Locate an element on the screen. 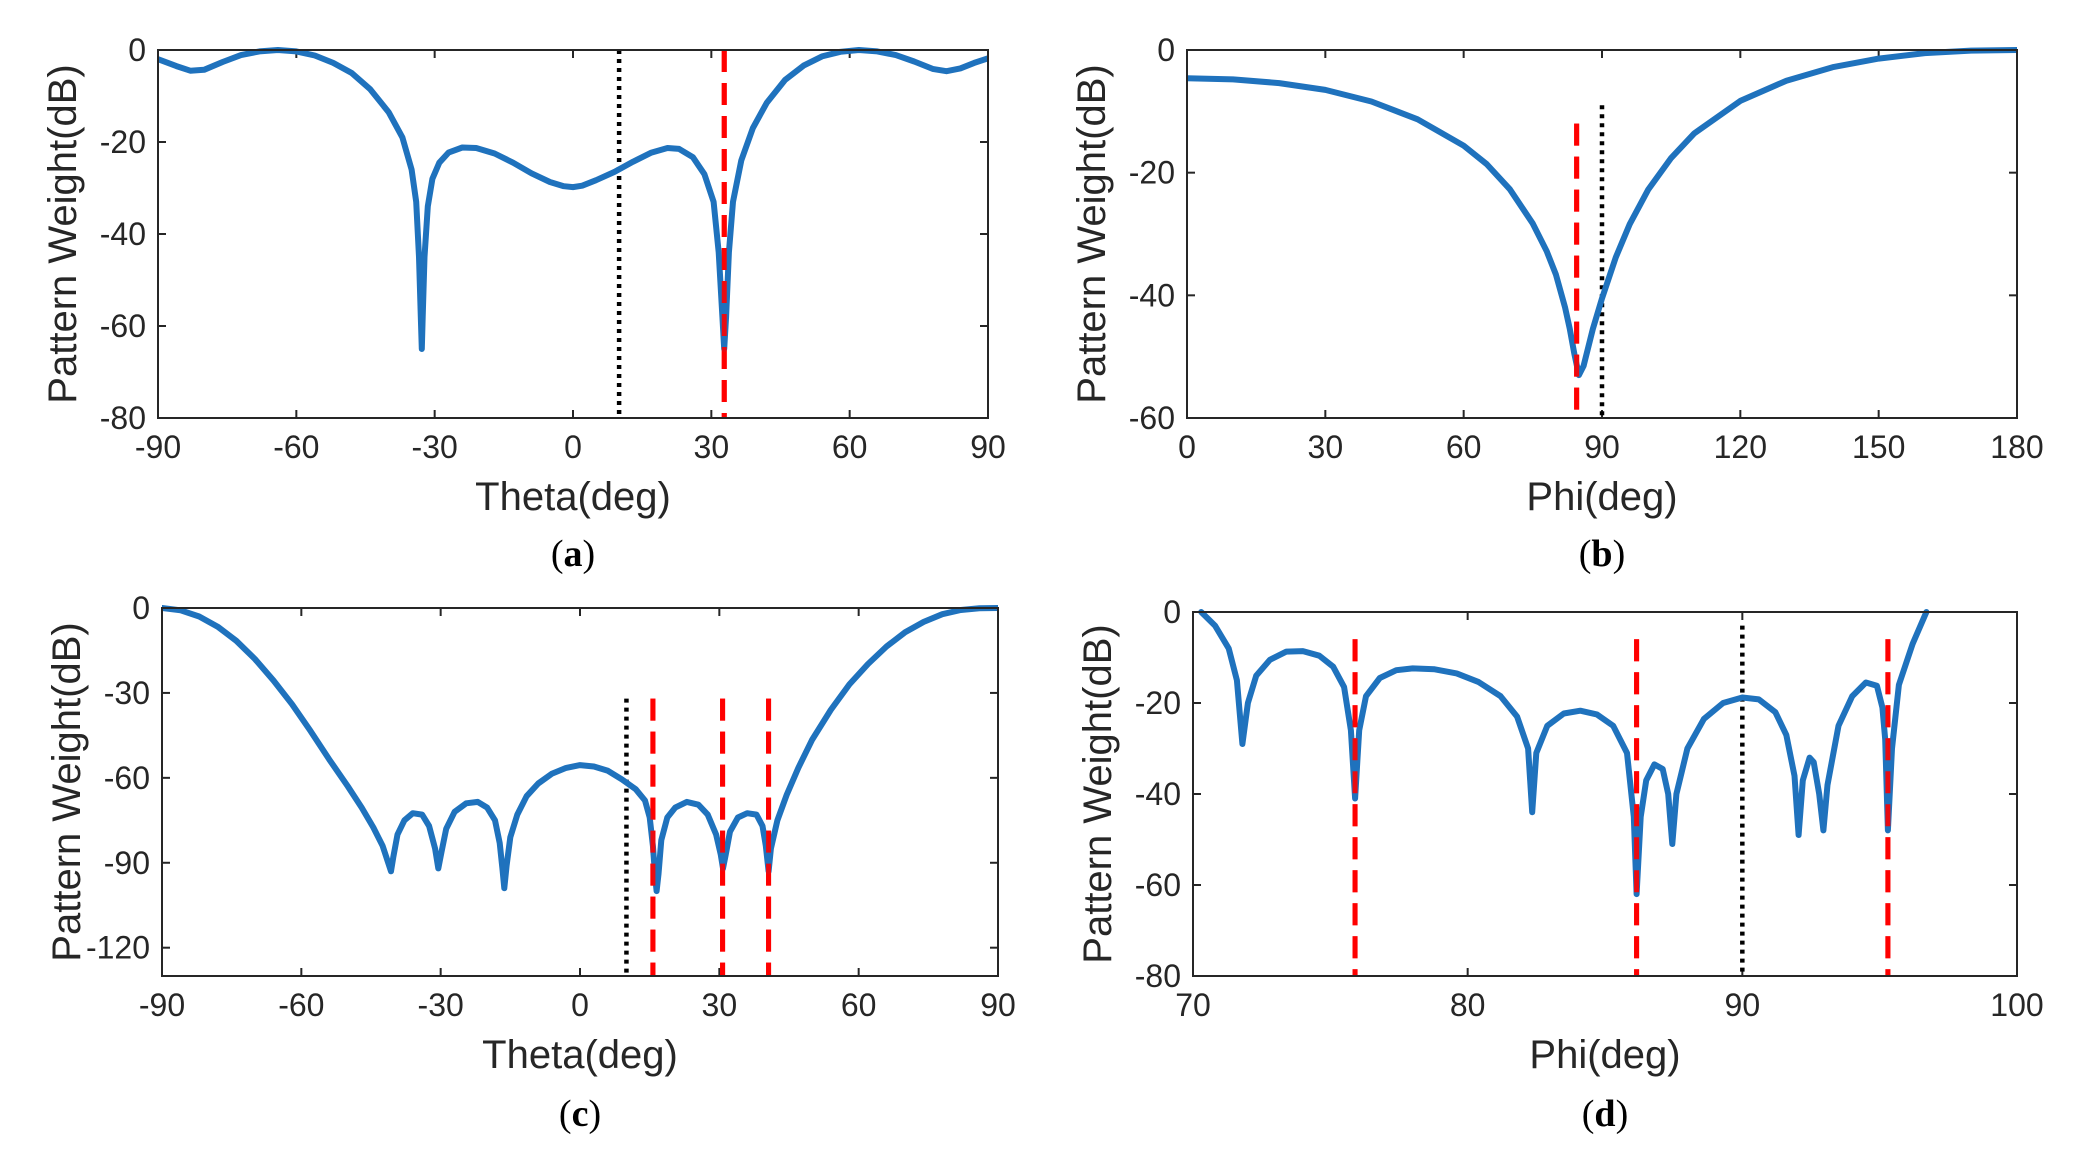  axes-box-c is located at coordinates (580, 792).